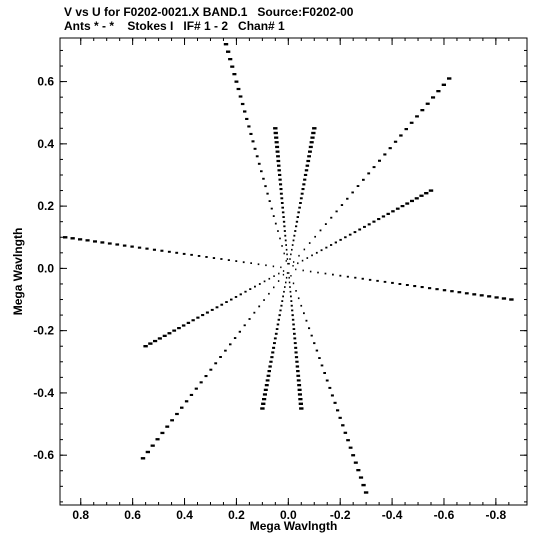  I want to click on y-tick-label: -0.4, so click(43, 393).